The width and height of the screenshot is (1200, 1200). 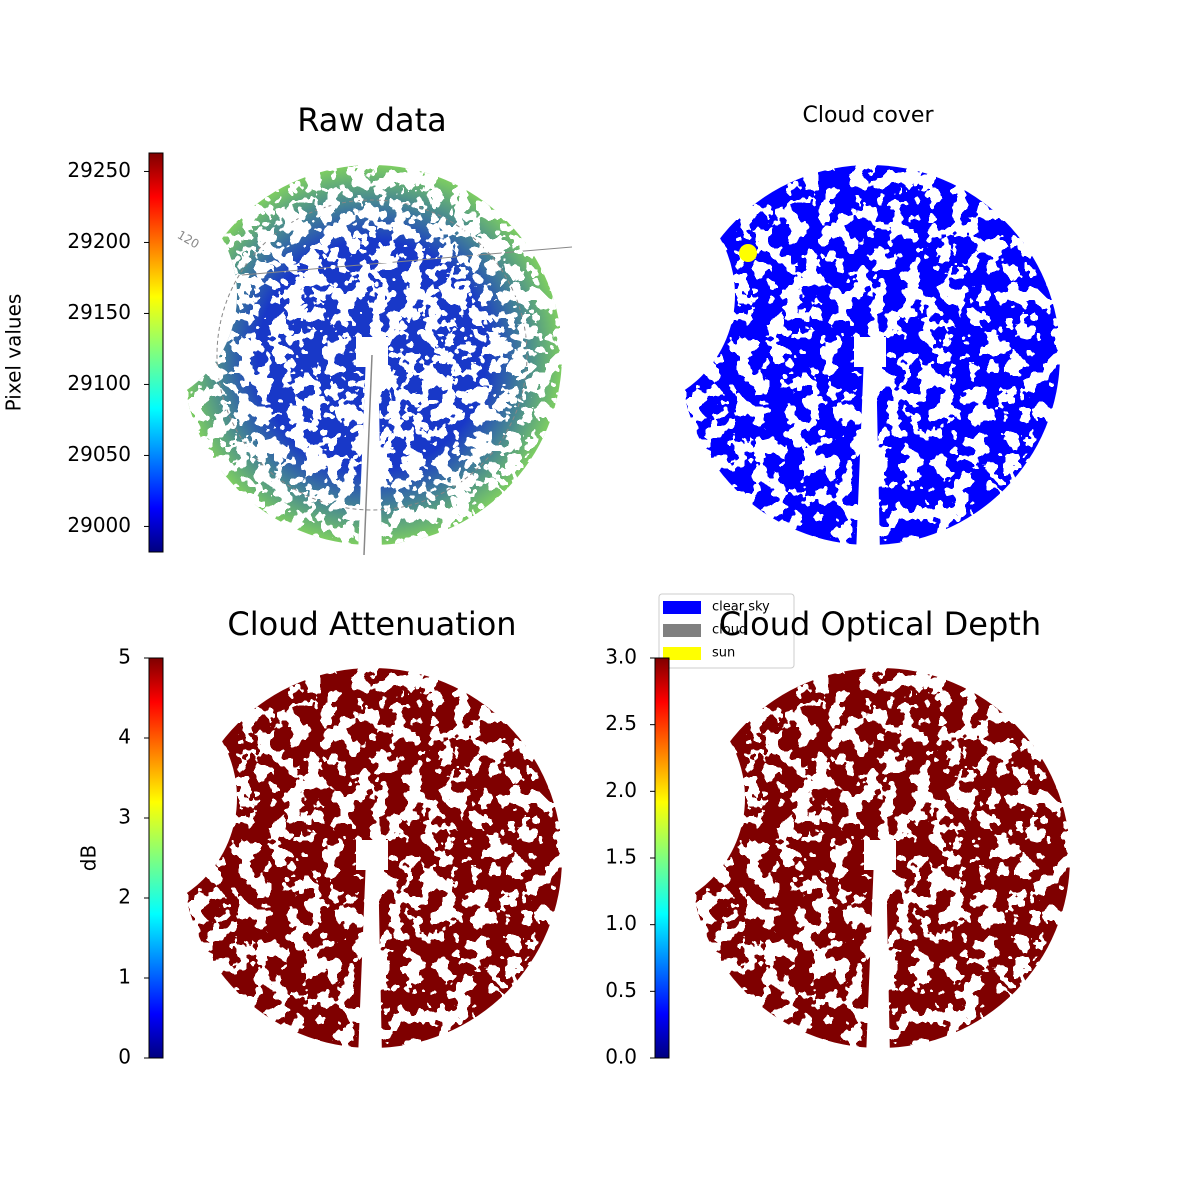 I want to click on y-tick-label: 29250, so click(x=99, y=170).